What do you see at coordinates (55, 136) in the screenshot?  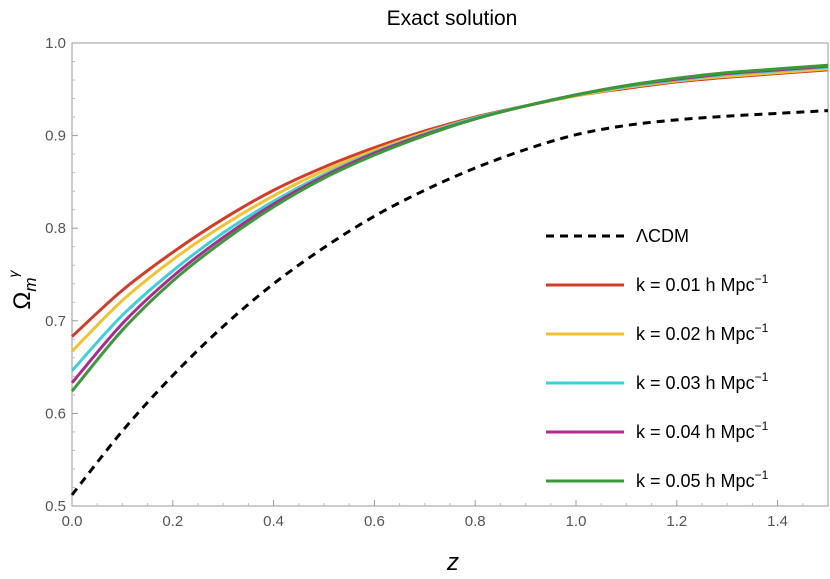 I see `y-tick-label: 0.9` at bounding box center [55, 136].